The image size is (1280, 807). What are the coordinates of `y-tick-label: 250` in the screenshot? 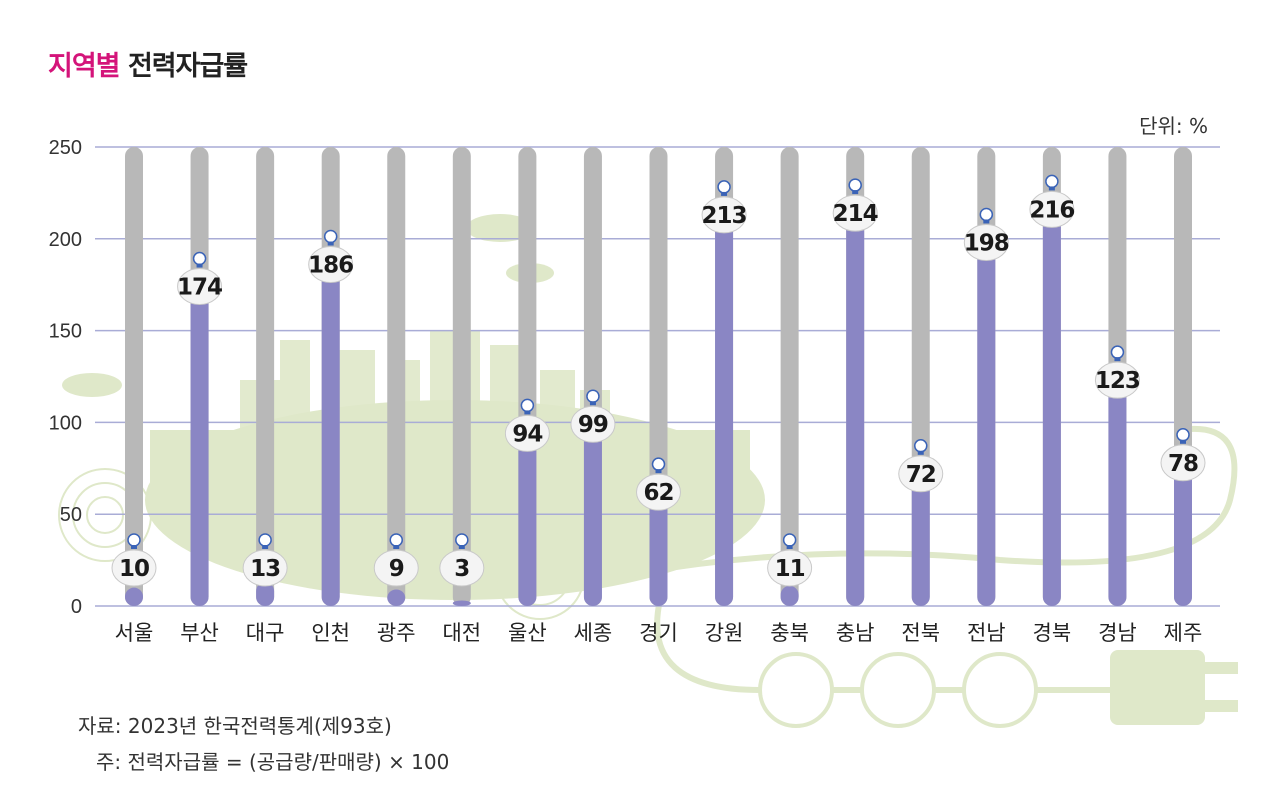 It's located at (65, 148).